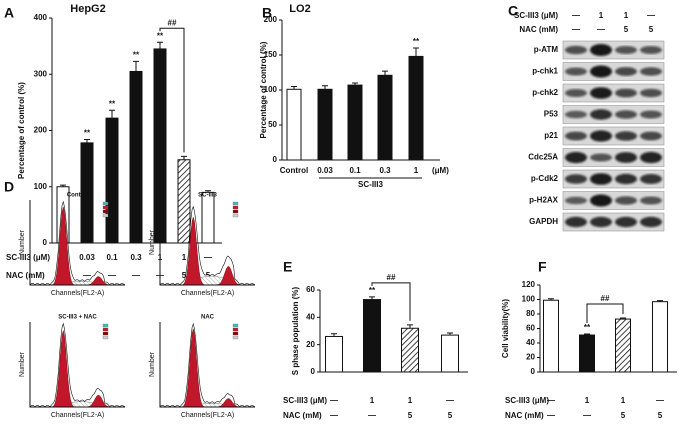  Describe the element at coordinates (41, 73) in the screenshot. I see `y-tick-label: 300` at that location.